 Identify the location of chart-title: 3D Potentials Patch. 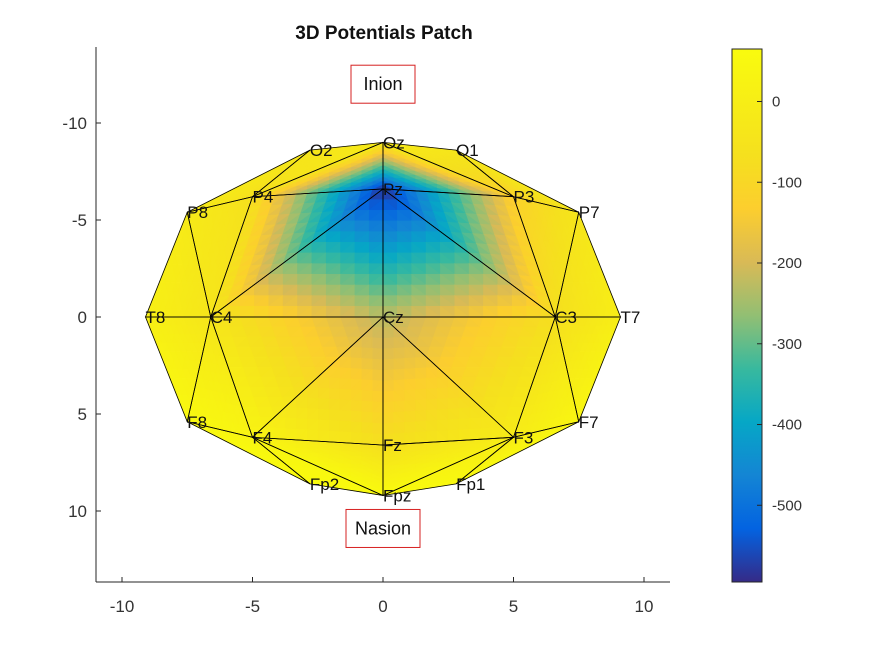
(383, 33).